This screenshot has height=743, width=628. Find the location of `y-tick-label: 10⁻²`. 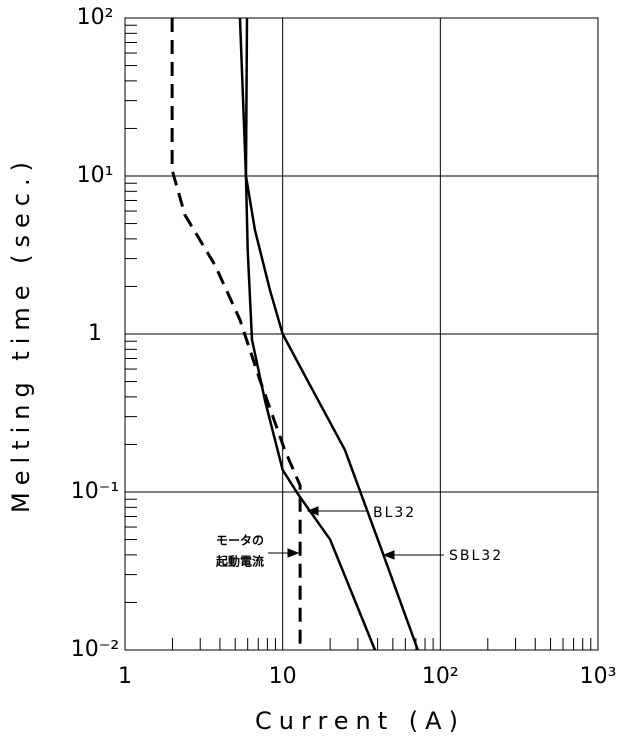

y-tick-label: 10⁻² is located at coordinates (95, 649).